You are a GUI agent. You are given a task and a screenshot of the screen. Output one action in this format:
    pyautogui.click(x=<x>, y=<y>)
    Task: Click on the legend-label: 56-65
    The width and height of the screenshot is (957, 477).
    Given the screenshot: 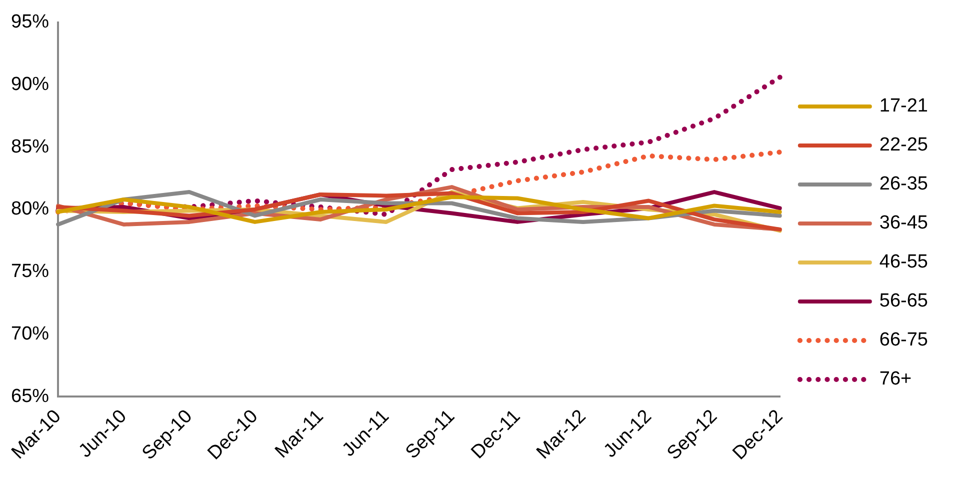 What is the action you would take?
    pyautogui.click(x=903, y=301)
    